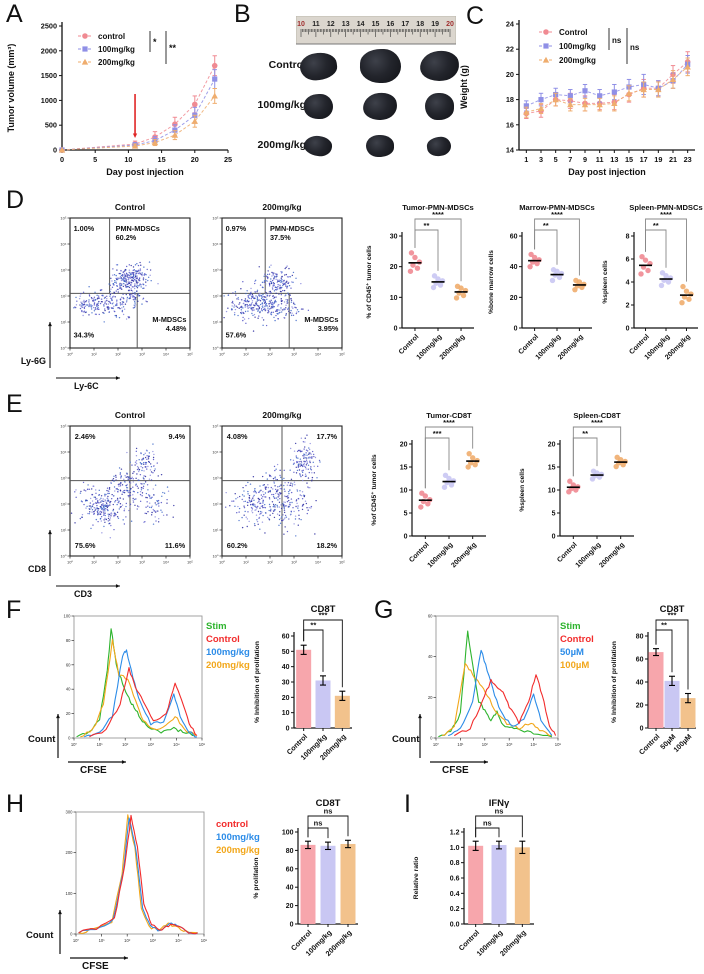 The width and height of the screenshot is (704, 974). I want to click on svg-text: 57.6%, so click(236, 335).